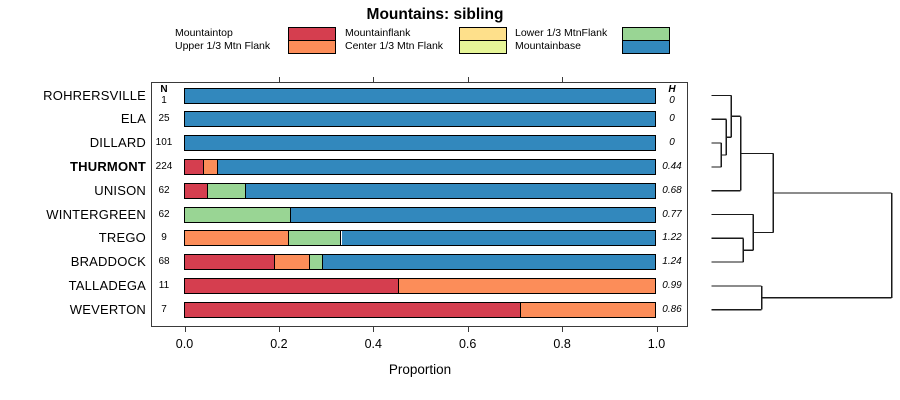 The height and width of the screenshot is (400, 900). What do you see at coordinates (672, 238) in the screenshot?
I see `h-value: 1.22` at bounding box center [672, 238].